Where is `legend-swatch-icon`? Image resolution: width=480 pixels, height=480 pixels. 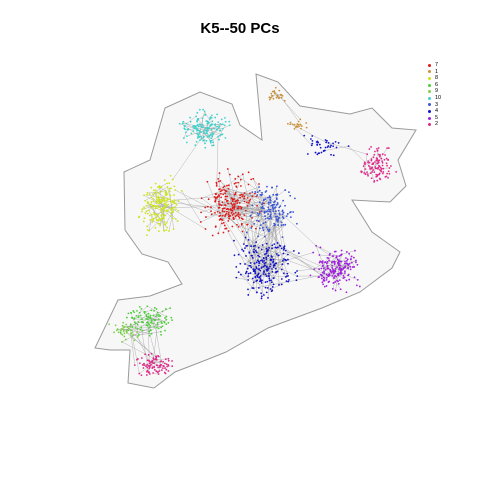
legend-swatch-icon is located at coordinates (429, 105).